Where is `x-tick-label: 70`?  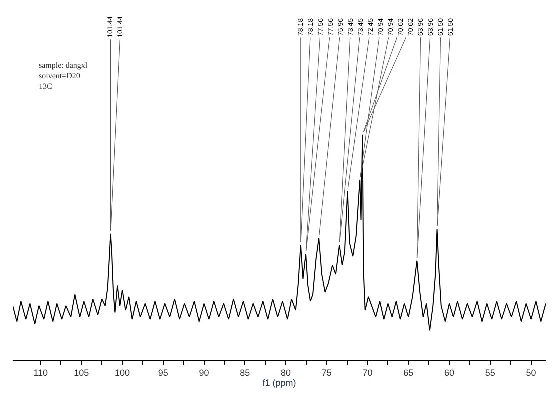
x-tick-label: 70 is located at coordinates (367, 373).